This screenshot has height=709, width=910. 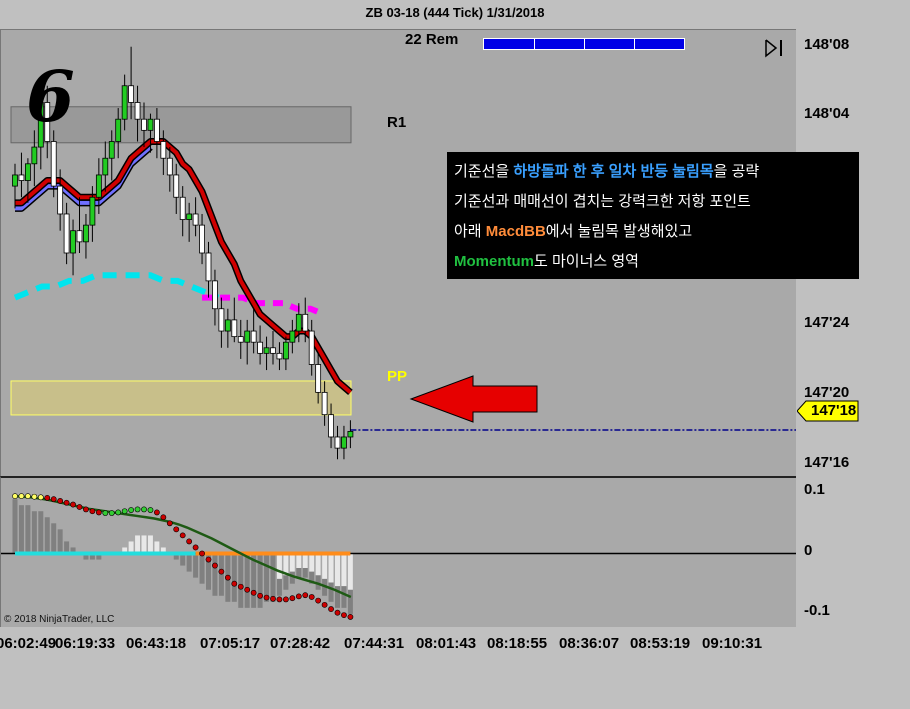 What do you see at coordinates (397, 376) in the screenshot?
I see `pp-label: PP` at bounding box center [397, 376].